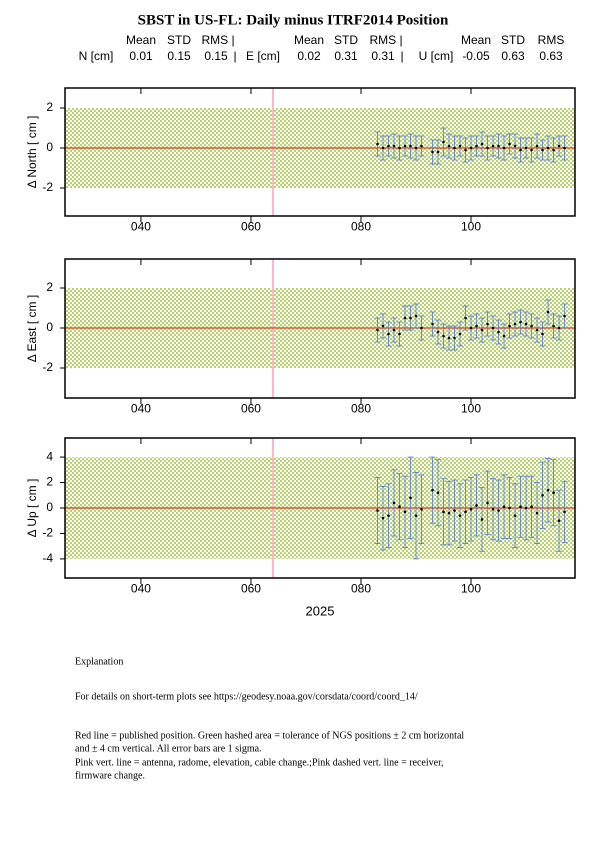  What do you see at coordinates (320, 152) in the screenshot?
I see `plot-frame` at bounding box center [320, 152].